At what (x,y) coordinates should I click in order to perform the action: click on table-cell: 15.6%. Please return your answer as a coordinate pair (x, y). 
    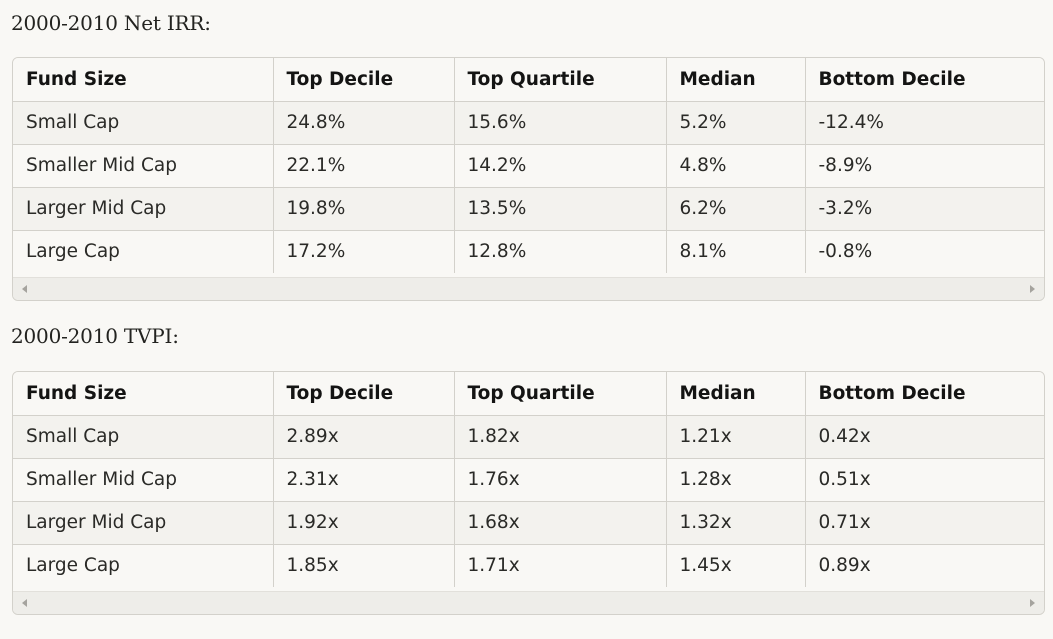
    Looking at the image, I should click on (560, 123).